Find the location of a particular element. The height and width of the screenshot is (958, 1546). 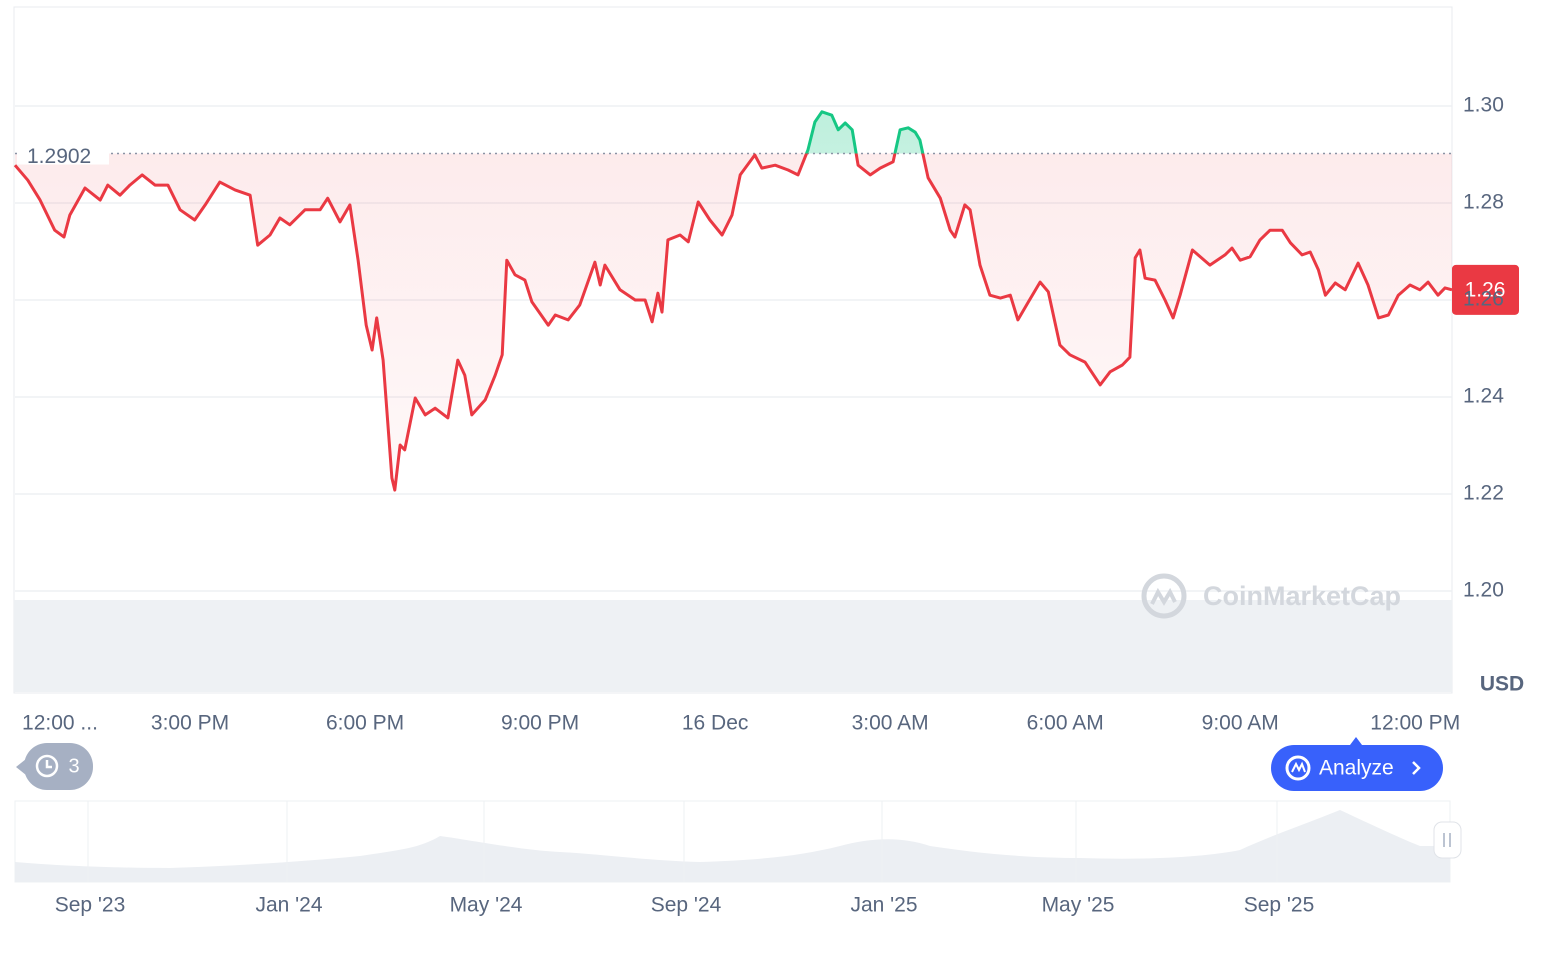

x-tick-label: 6:00 AM is located at coordinates (1065, 723).